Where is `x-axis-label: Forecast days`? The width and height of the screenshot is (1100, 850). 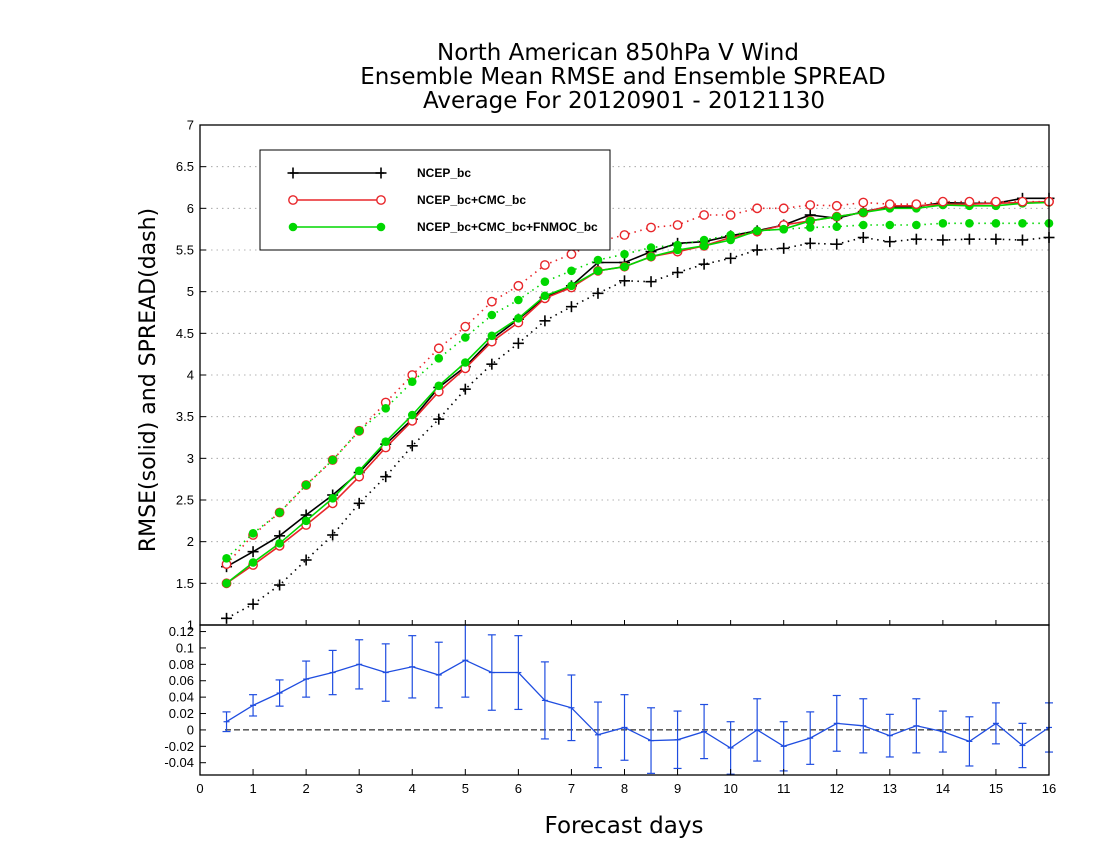 x-axis-label: Forecast days is located at coordinates (624, 826).